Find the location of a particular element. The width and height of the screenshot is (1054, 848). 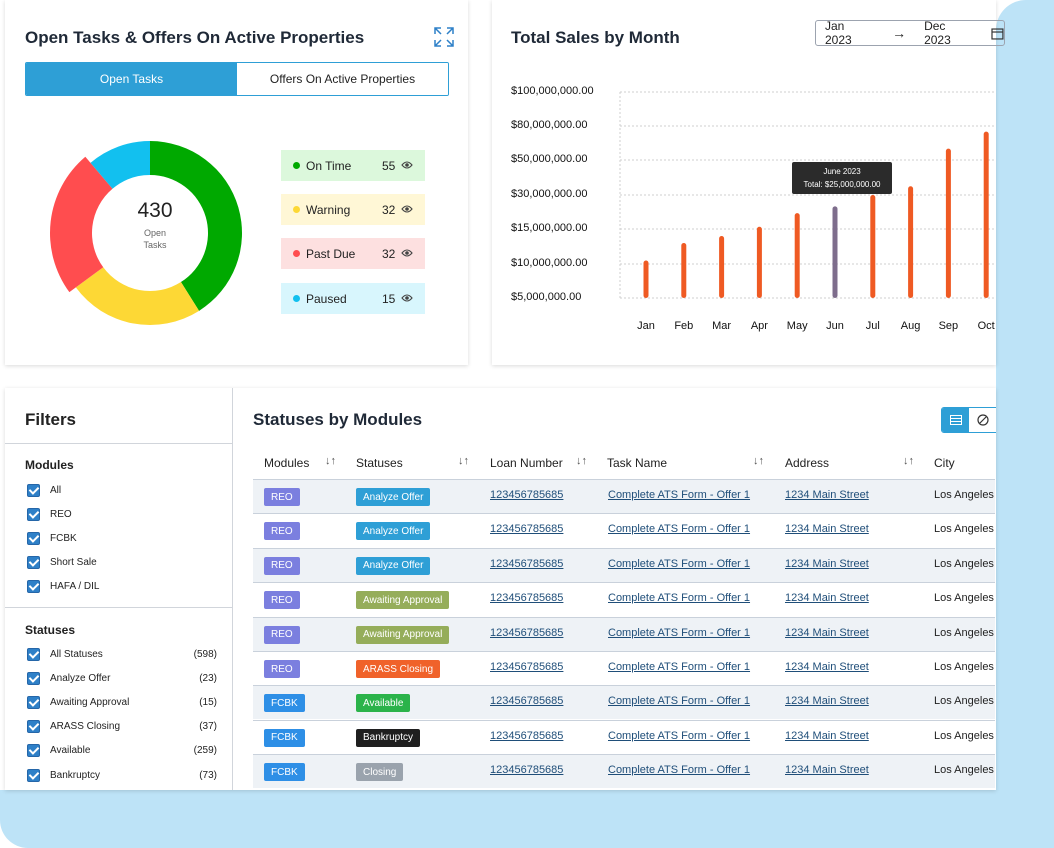

expand-icon is located at coordinates (444, 37).